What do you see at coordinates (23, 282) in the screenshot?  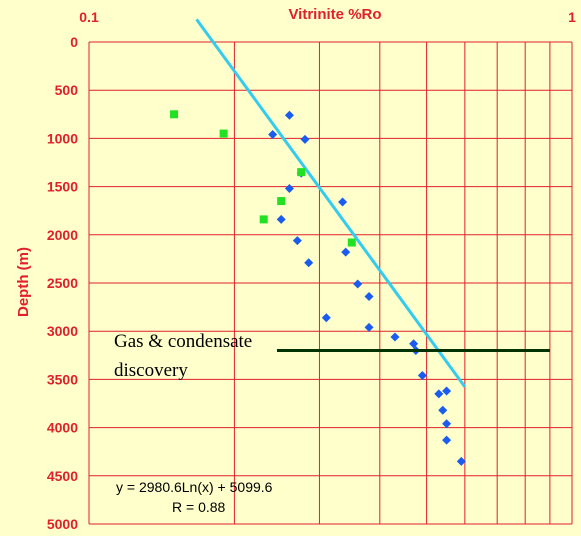 I see `y-axis-label: Depth (m)` at bounding box center [23, 282].